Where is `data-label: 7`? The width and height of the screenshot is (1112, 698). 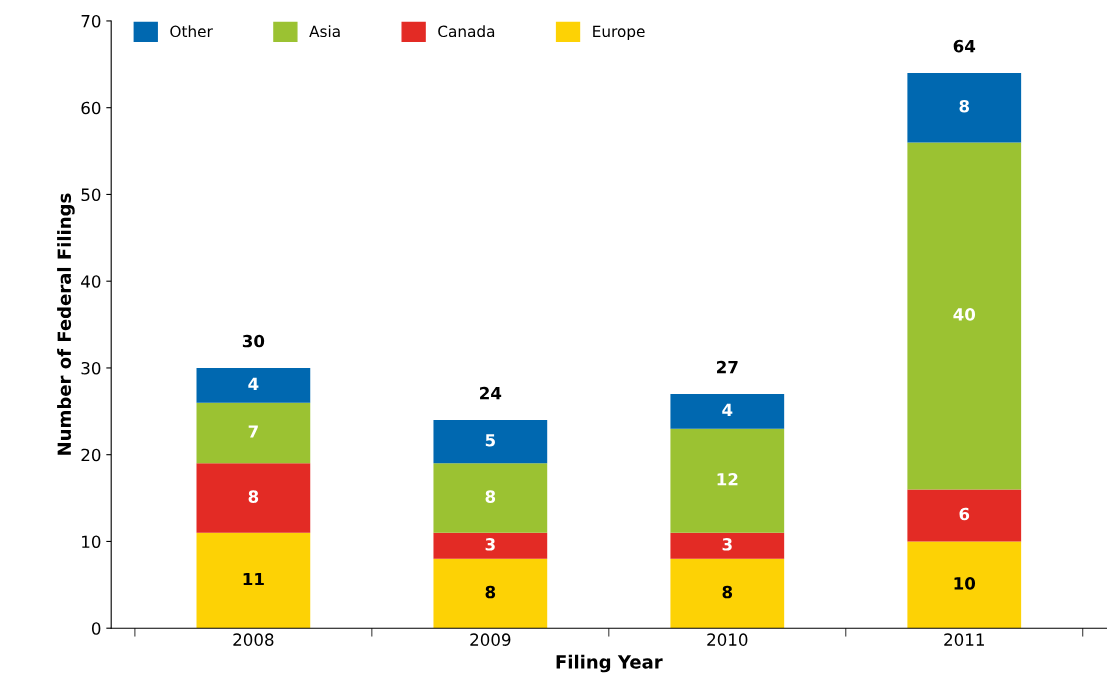 data-label: 7 is located at coordinates (253, 431).